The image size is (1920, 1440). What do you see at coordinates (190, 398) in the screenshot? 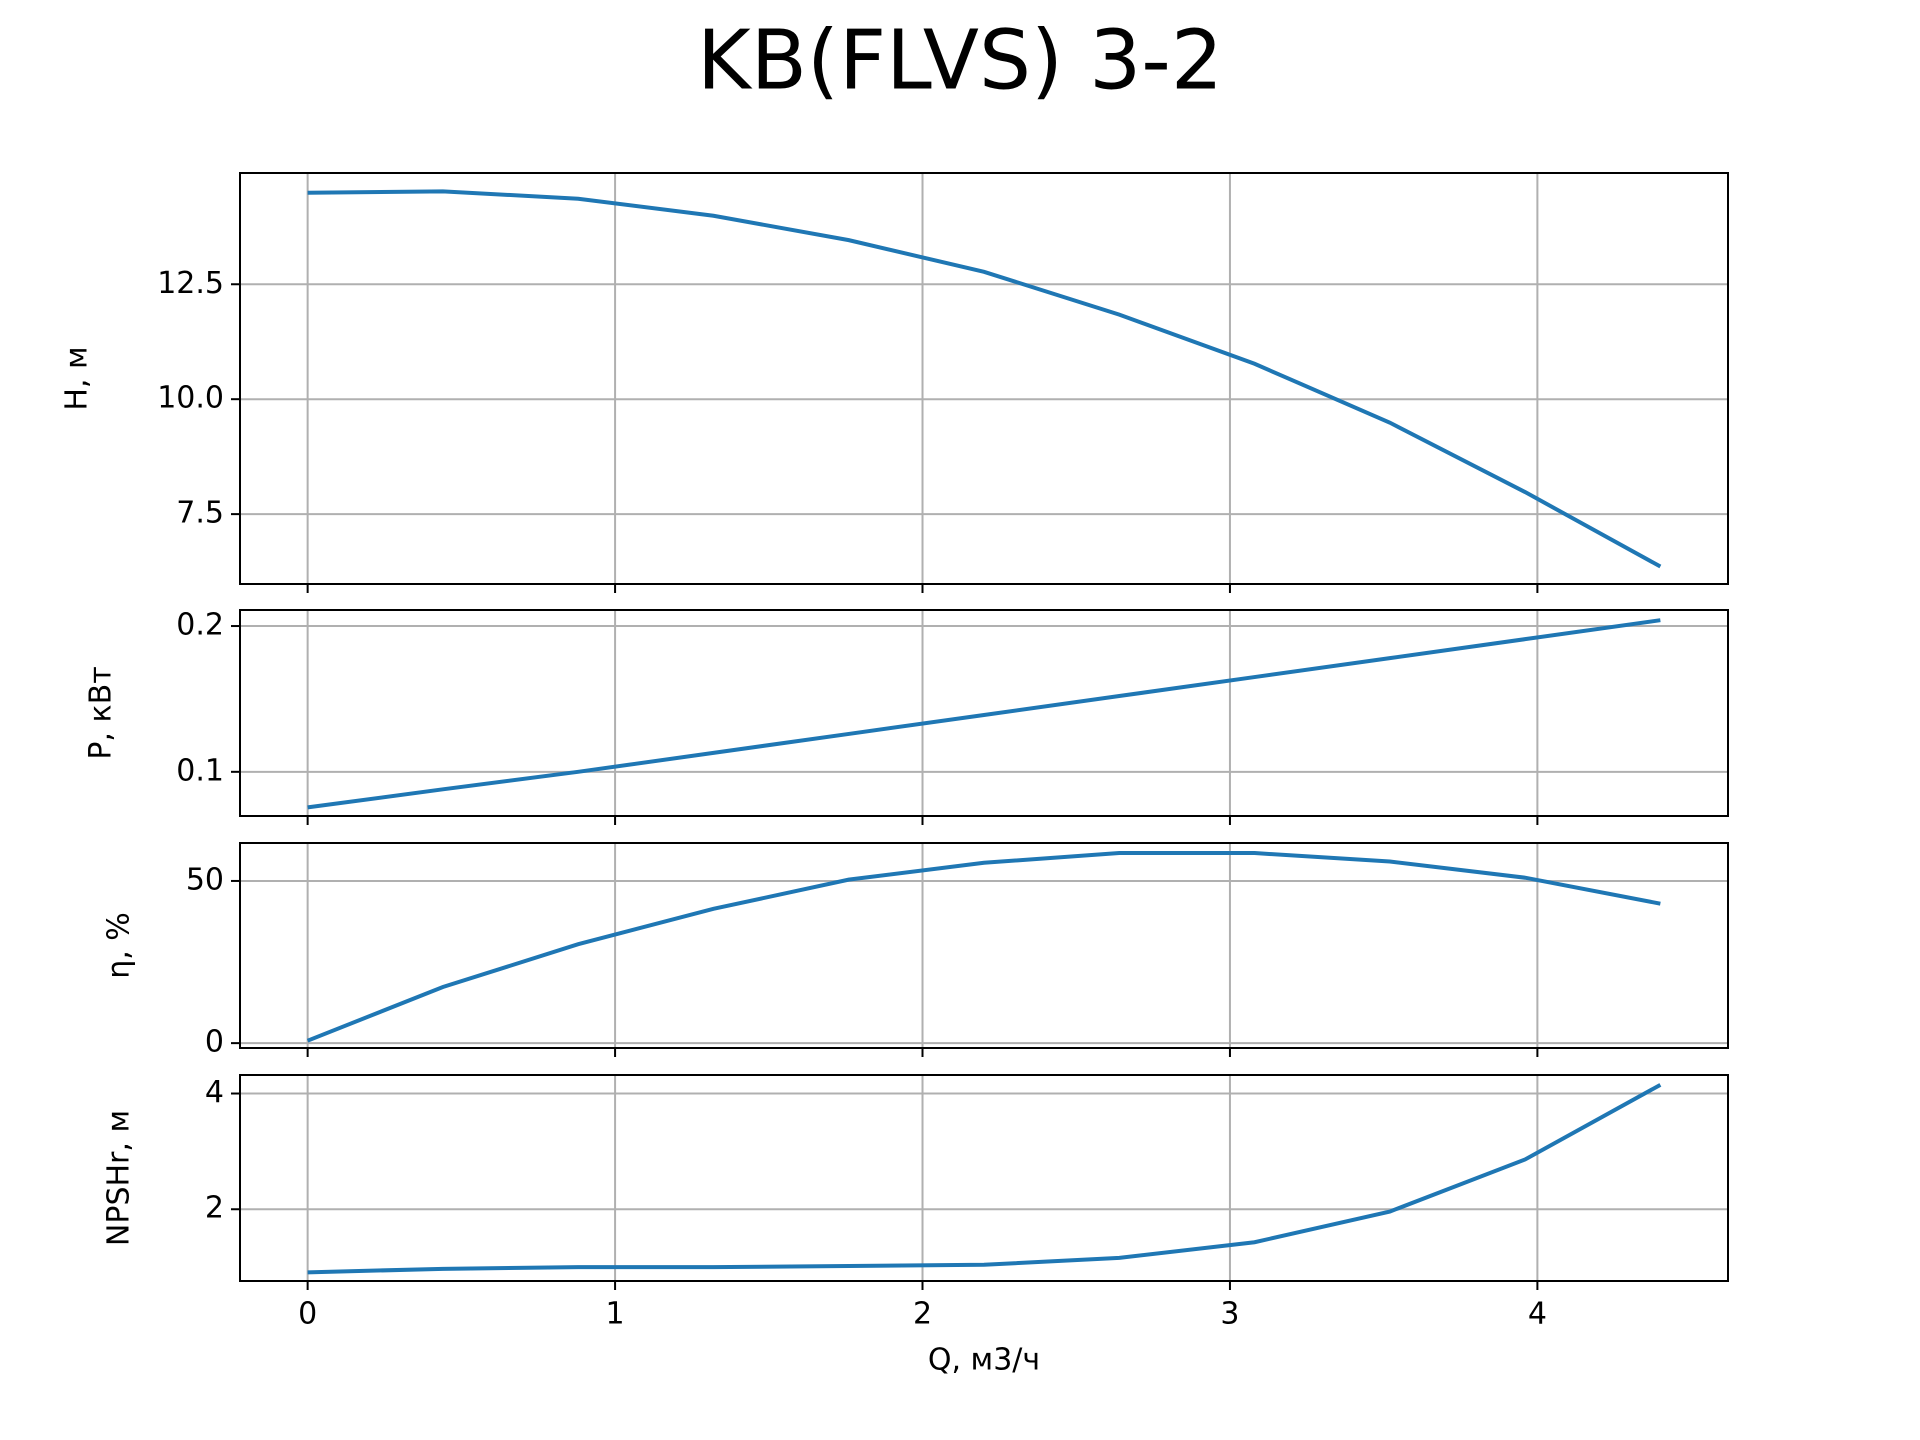
I see `y-tick-label: 10.0` at bounding box center [190, 398].